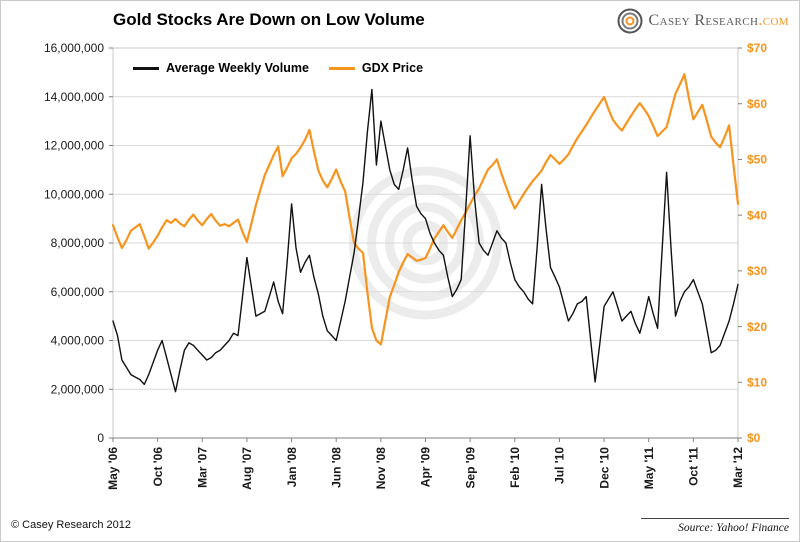 Image resolution: width=800 pixels, height=542 pixels. Describe the element at coordinates (715, 518) in the screenshot. I see `source-divider` at that location.